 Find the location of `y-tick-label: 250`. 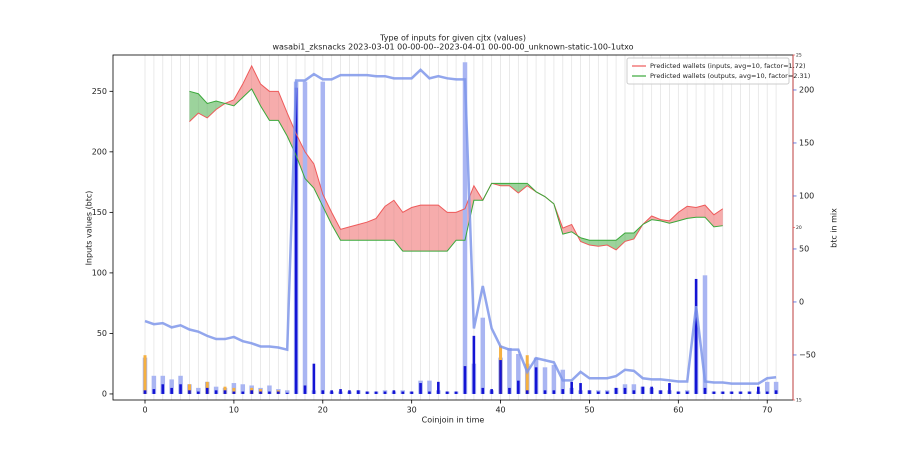

y-tick-label: 250 is located at coordinates (99, 91).